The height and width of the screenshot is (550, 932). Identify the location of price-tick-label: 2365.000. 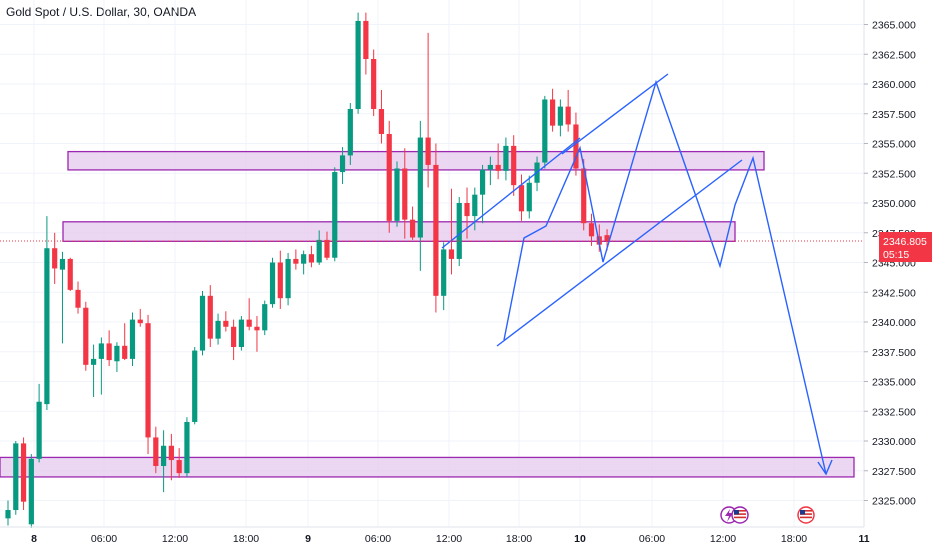
(894, 26).